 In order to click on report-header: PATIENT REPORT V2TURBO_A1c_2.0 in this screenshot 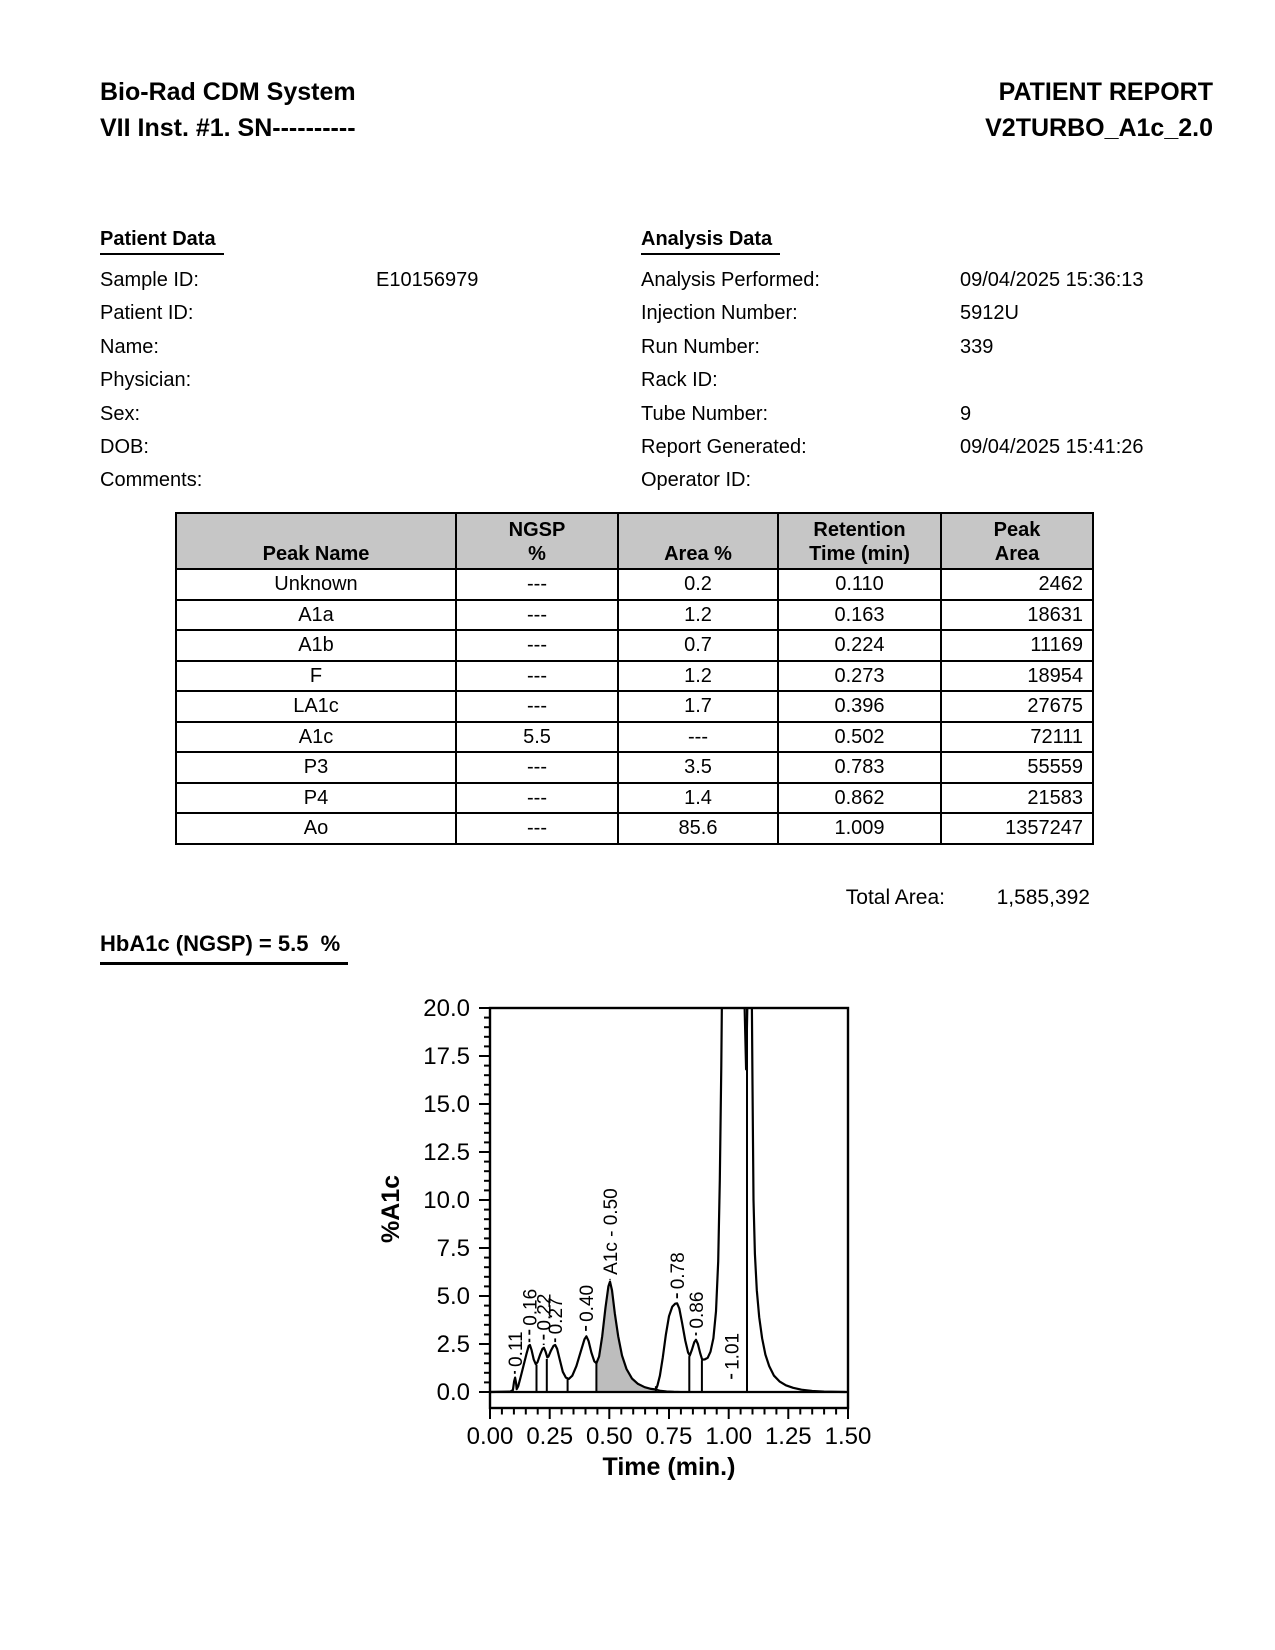, I will do `click(1006, 110)`.